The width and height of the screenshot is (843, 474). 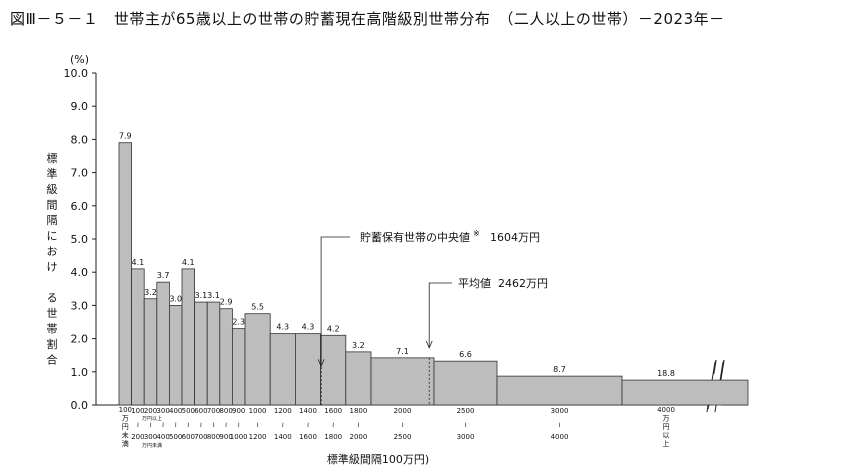 I want to click on x-category-label: 万, so click(x=125, y=419).